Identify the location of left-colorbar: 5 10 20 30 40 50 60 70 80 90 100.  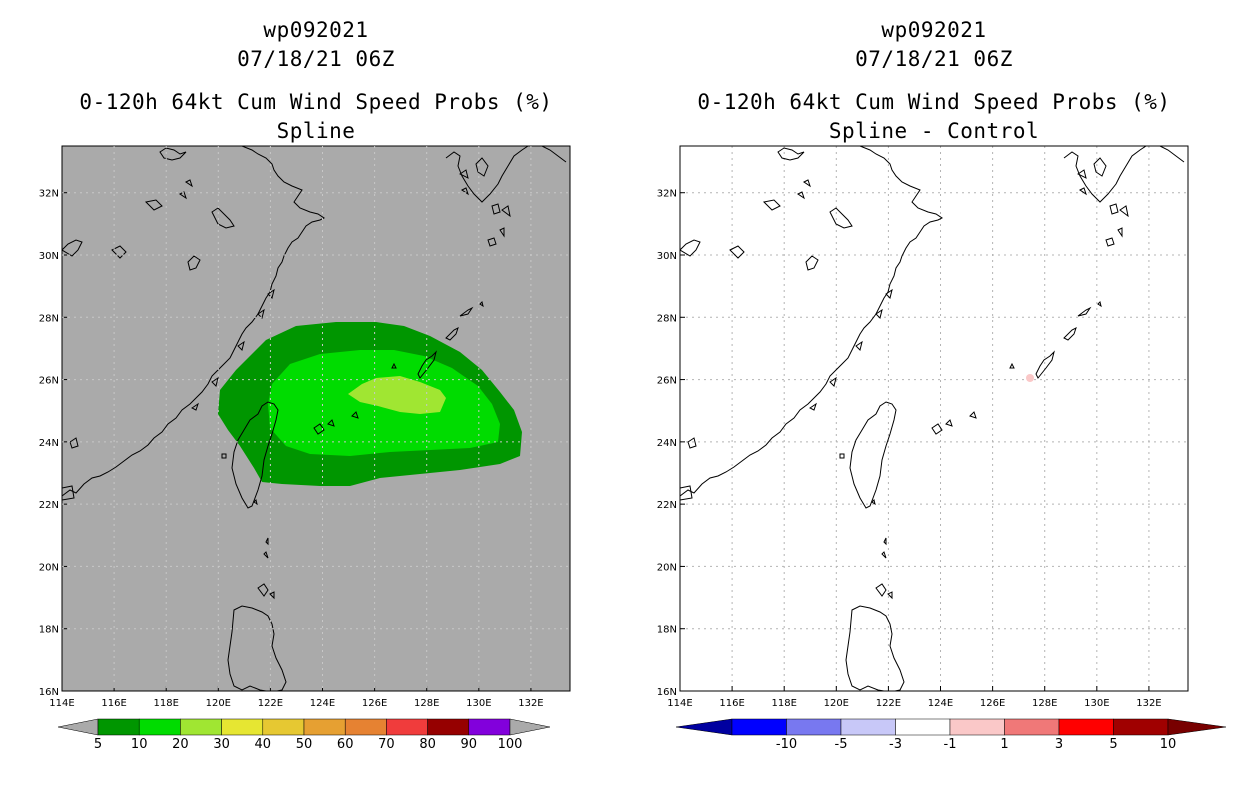
(304, 735).